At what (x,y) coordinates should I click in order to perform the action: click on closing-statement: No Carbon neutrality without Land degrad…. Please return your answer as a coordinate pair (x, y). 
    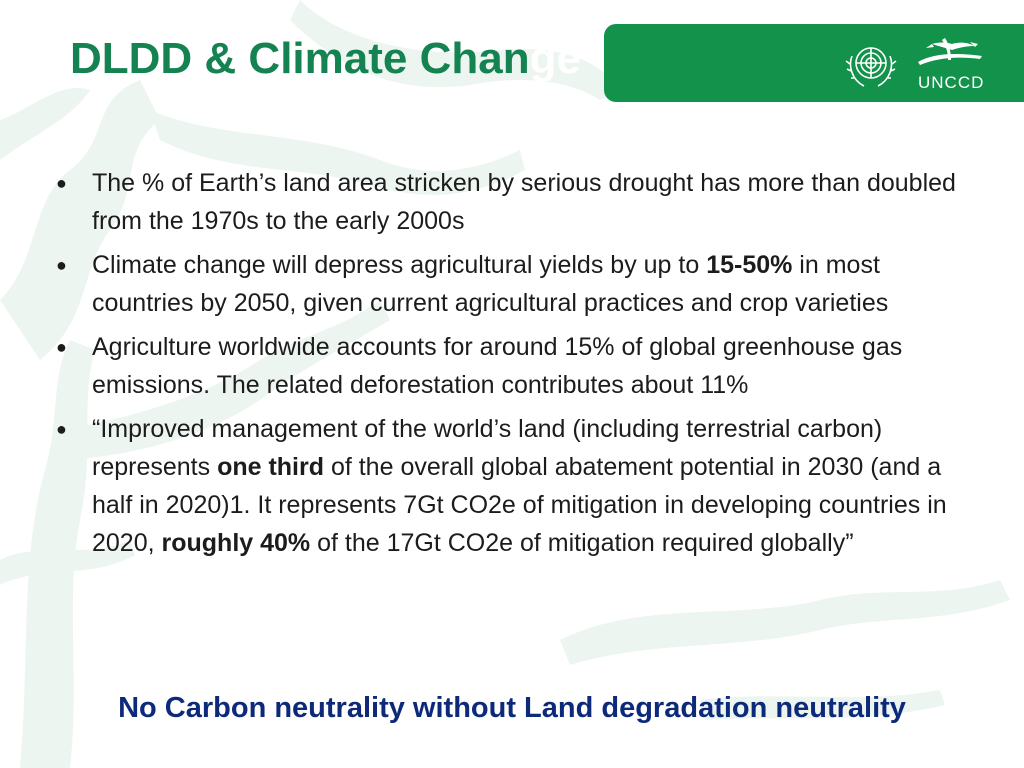
    Looking at the image, I should click on (512, 708).